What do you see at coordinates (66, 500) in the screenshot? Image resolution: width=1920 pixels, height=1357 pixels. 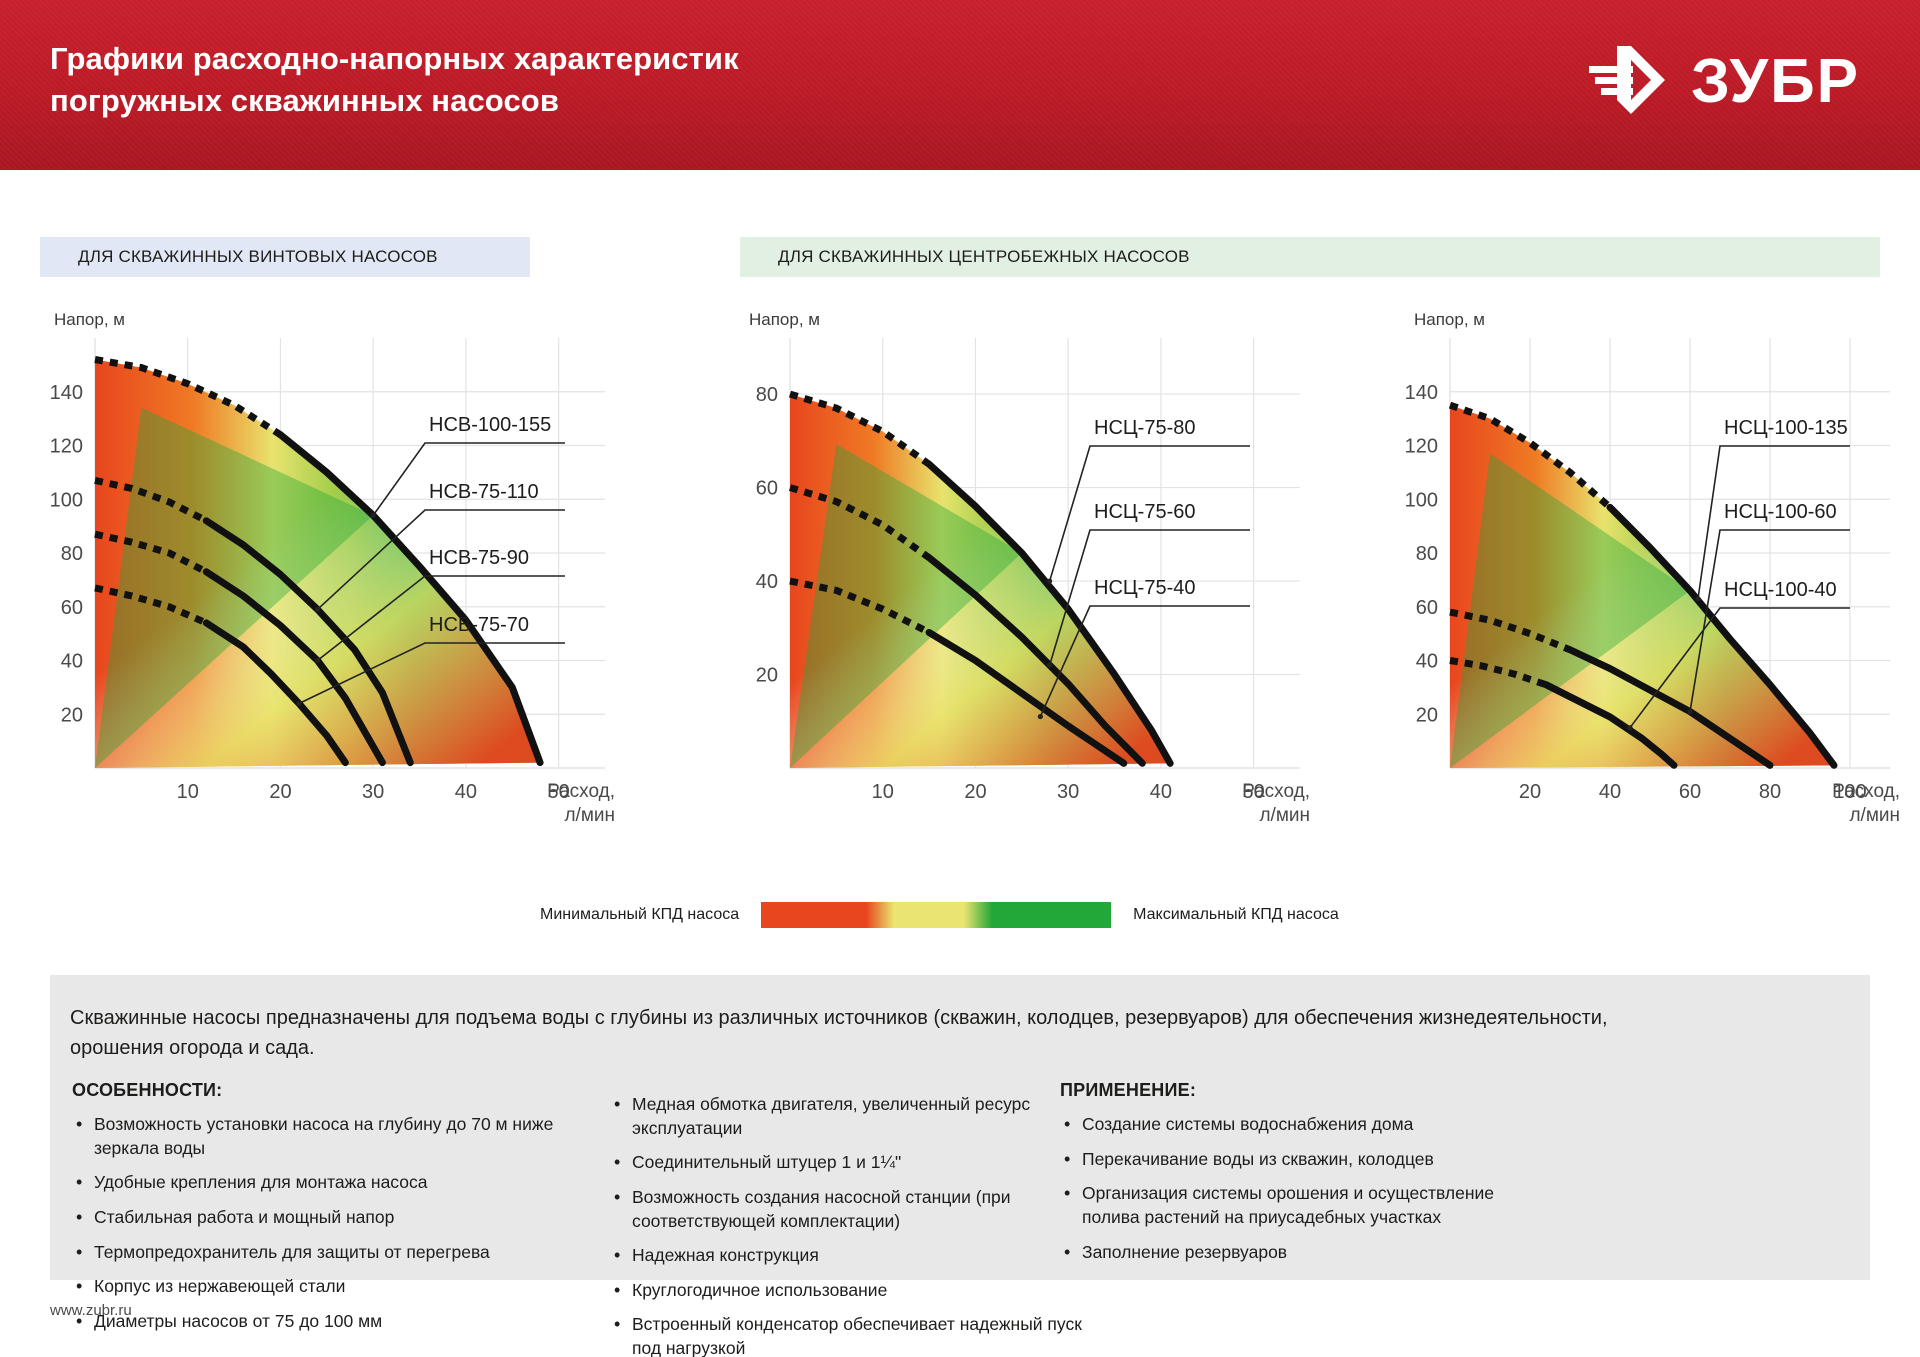 I see `y-tick-label: 100` at bounding box center [66, 500].